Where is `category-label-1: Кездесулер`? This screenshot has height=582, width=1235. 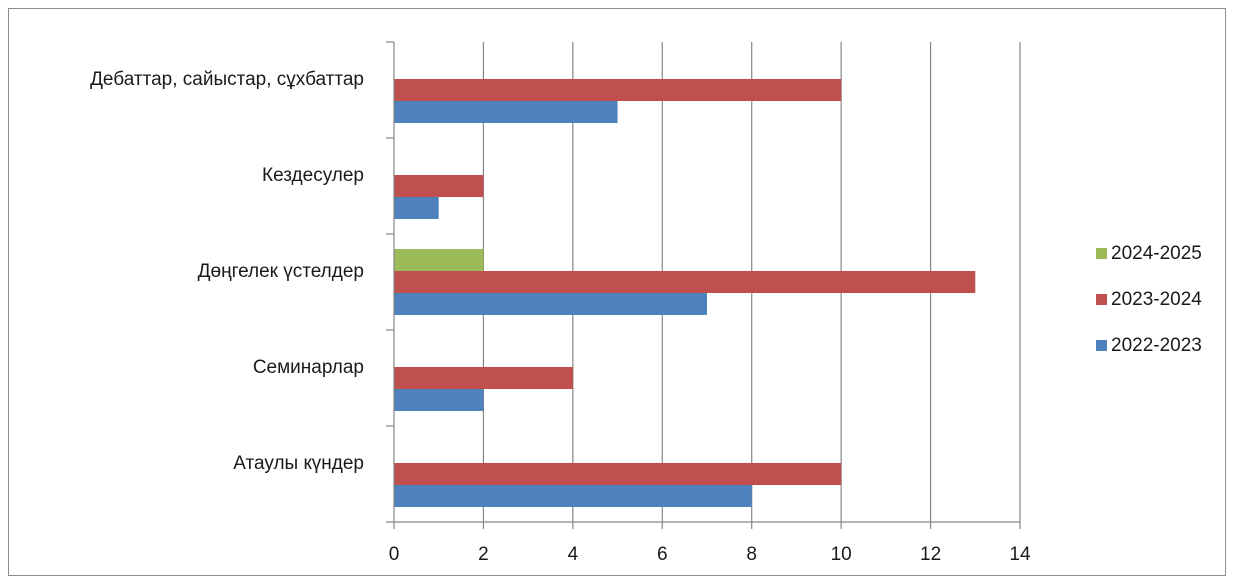
category-label-1: Кездесулер is located at coordinates (313, 175).